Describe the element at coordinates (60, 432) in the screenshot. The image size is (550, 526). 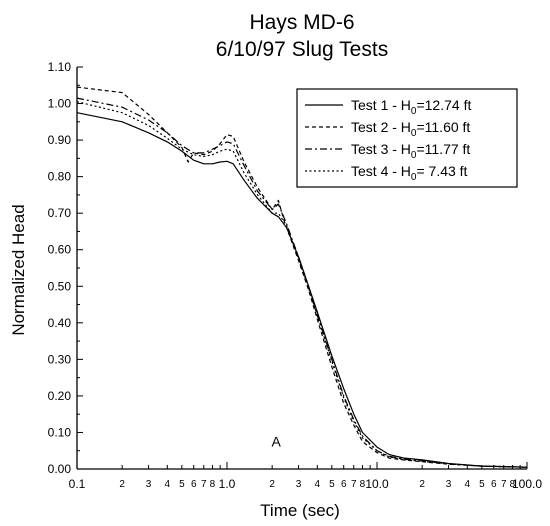
I see `y-tick-label: 0.10` at that location.